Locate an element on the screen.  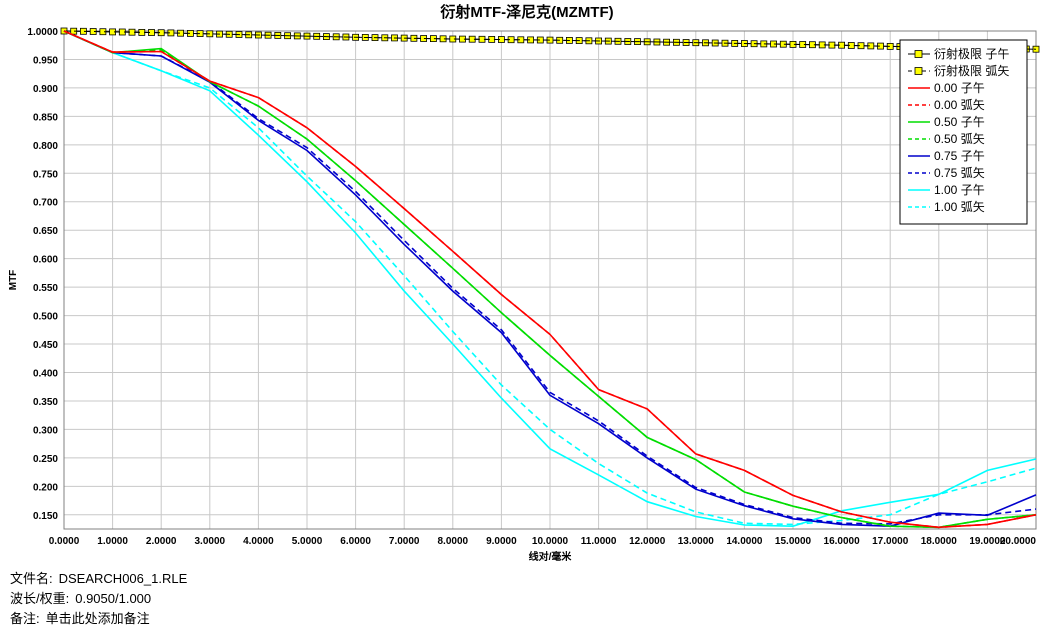
wave-row: 波长/权重: 0.9050/1.000 is located at coordinates (101, 599).